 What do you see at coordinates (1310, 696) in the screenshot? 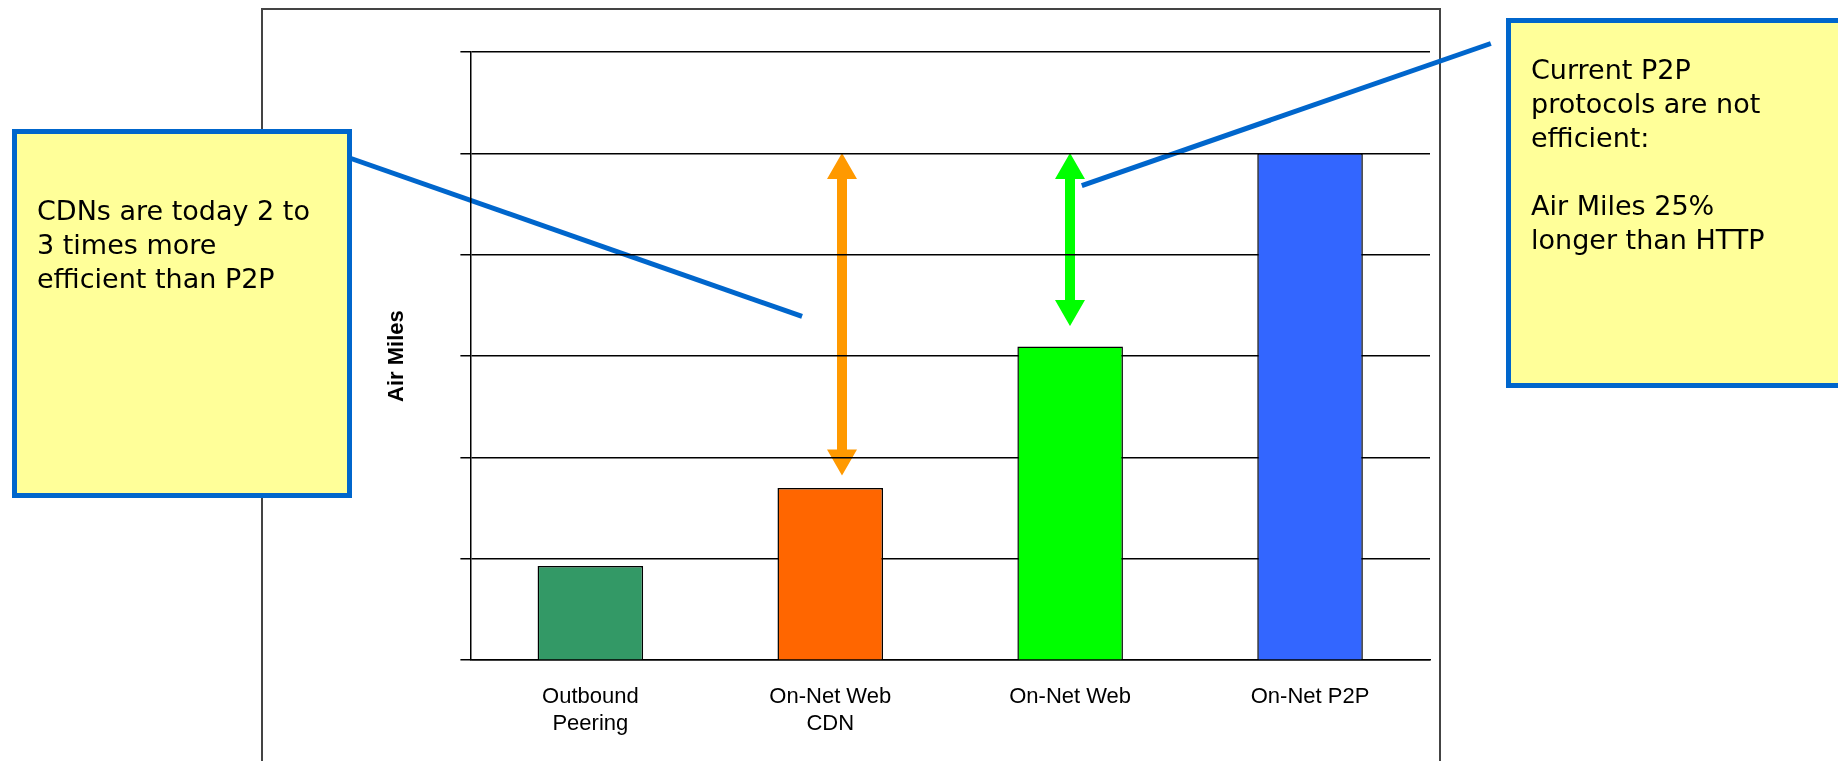
I see `x-tick-label: On-Net P2P` at bounding box center [1310, 696].